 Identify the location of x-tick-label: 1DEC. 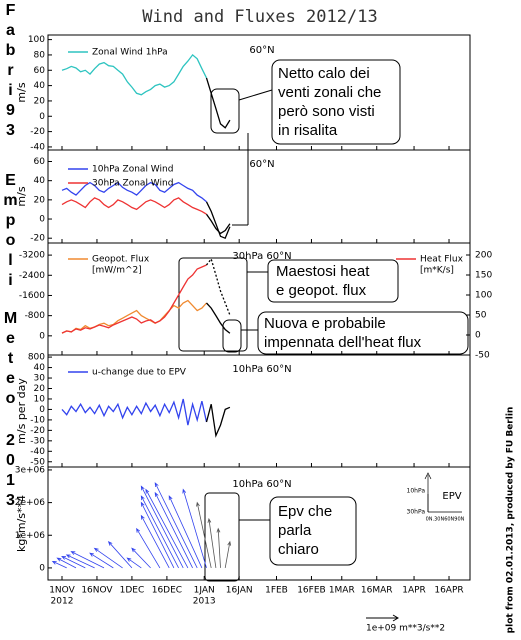
(132, 591).